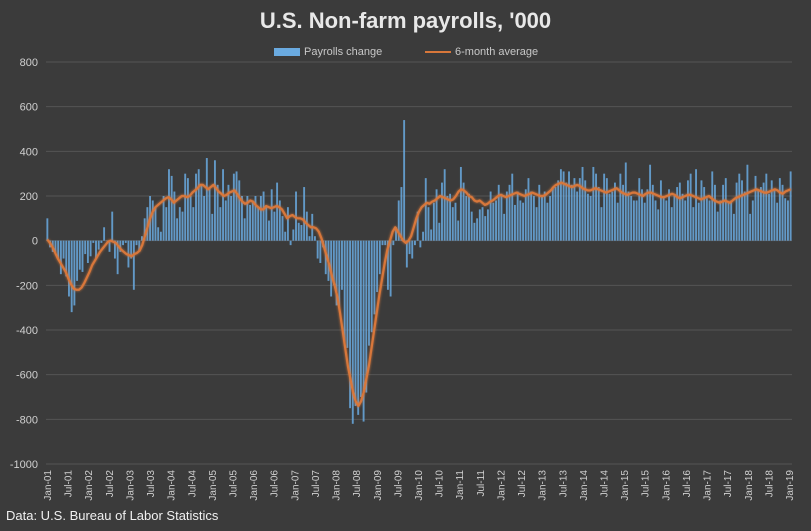 The height and width of the screenshot is (531, 811). What do you see at coordinates (646, 484) in the screenshot?
I see `x-tick-label: Jul-15` at bounding box center [646, 484].